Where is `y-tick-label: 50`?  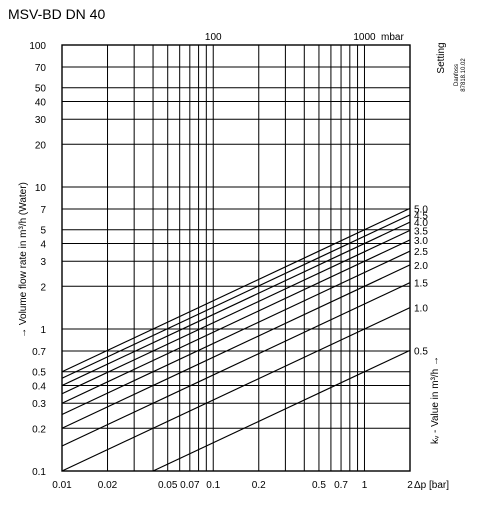 y-tick-label: 50 is located at coordinates (41, 89).